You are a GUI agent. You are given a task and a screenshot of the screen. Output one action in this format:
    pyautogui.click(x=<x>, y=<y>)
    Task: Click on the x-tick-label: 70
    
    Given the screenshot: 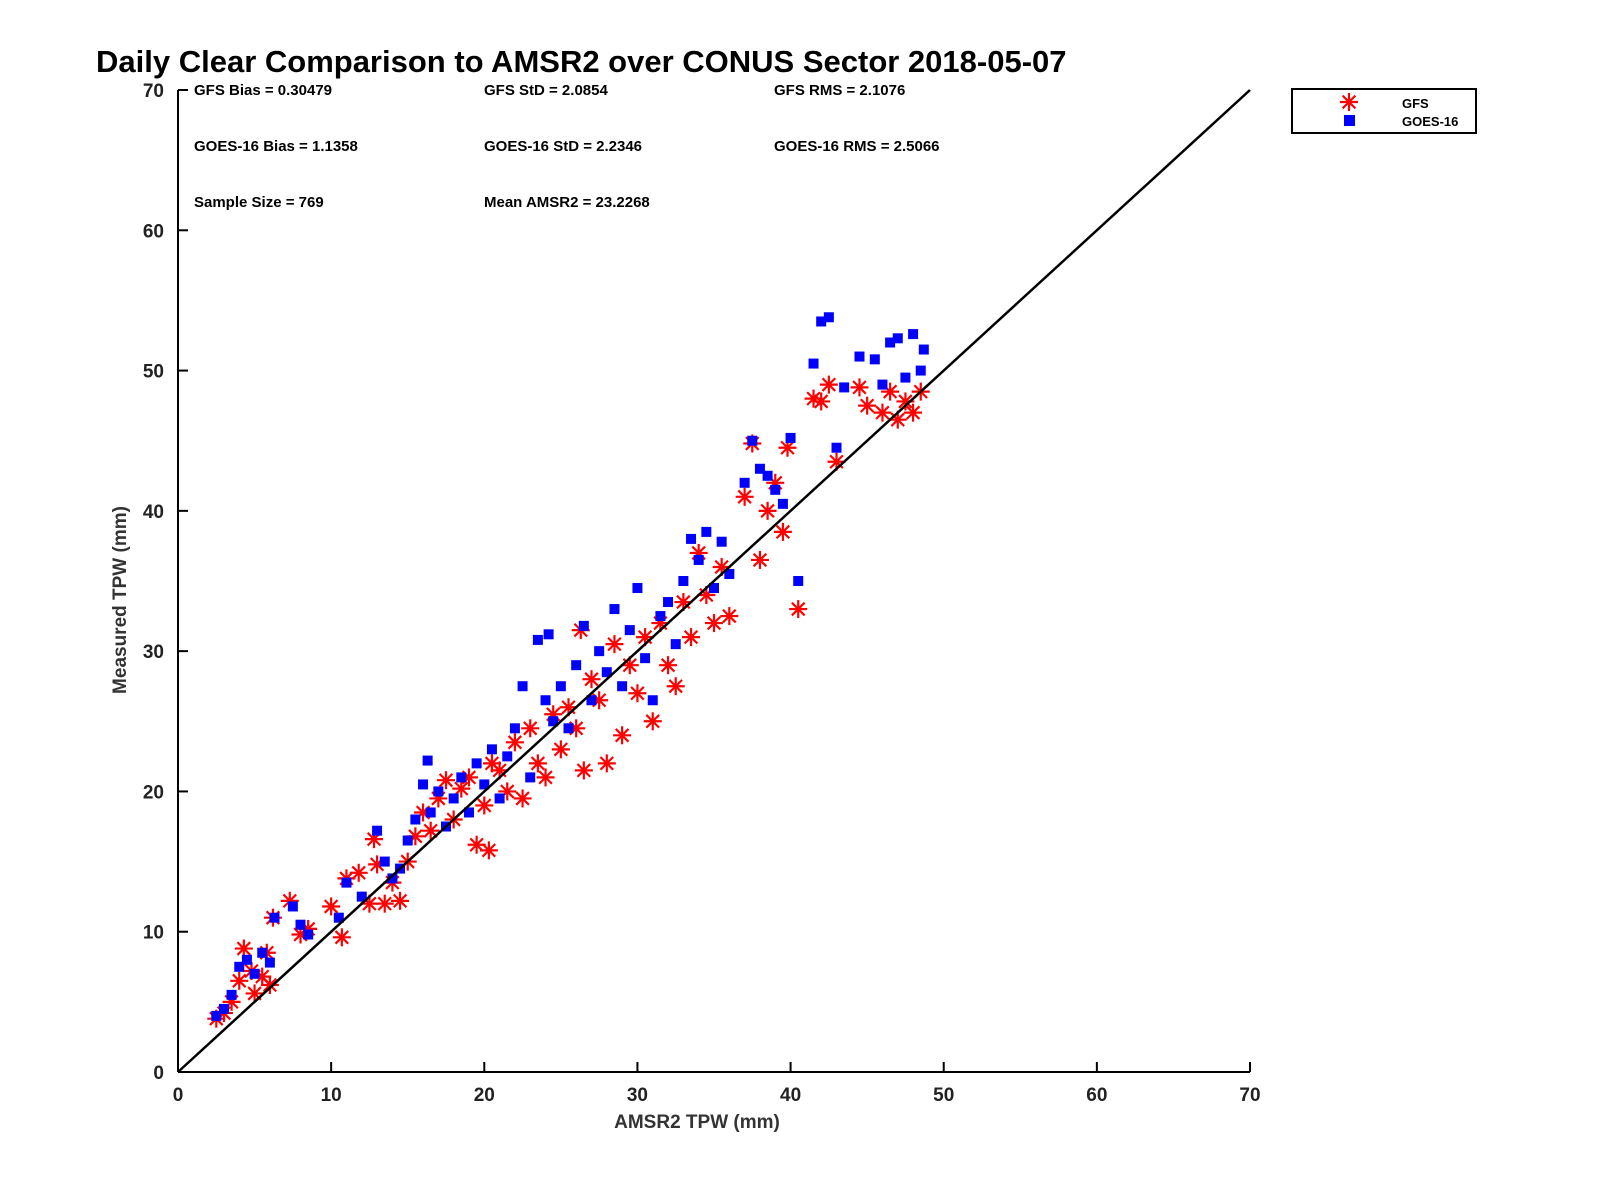 What is the action you would take?
    pyautogui.click(x=1249, y=1095)
    